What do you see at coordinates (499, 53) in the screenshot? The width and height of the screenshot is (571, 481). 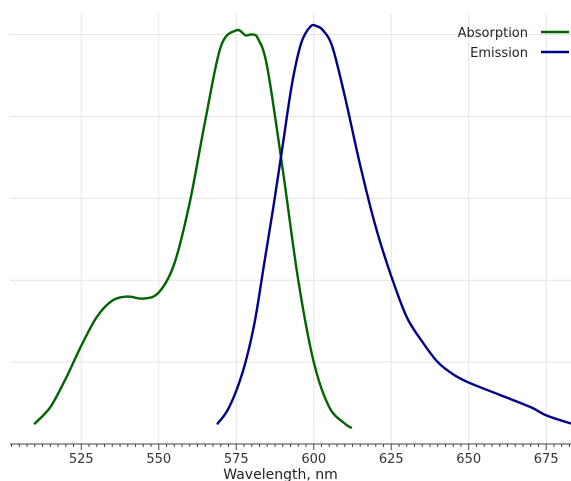 I see `legend-label-emission: Emission` at bounding box center [499, 53].